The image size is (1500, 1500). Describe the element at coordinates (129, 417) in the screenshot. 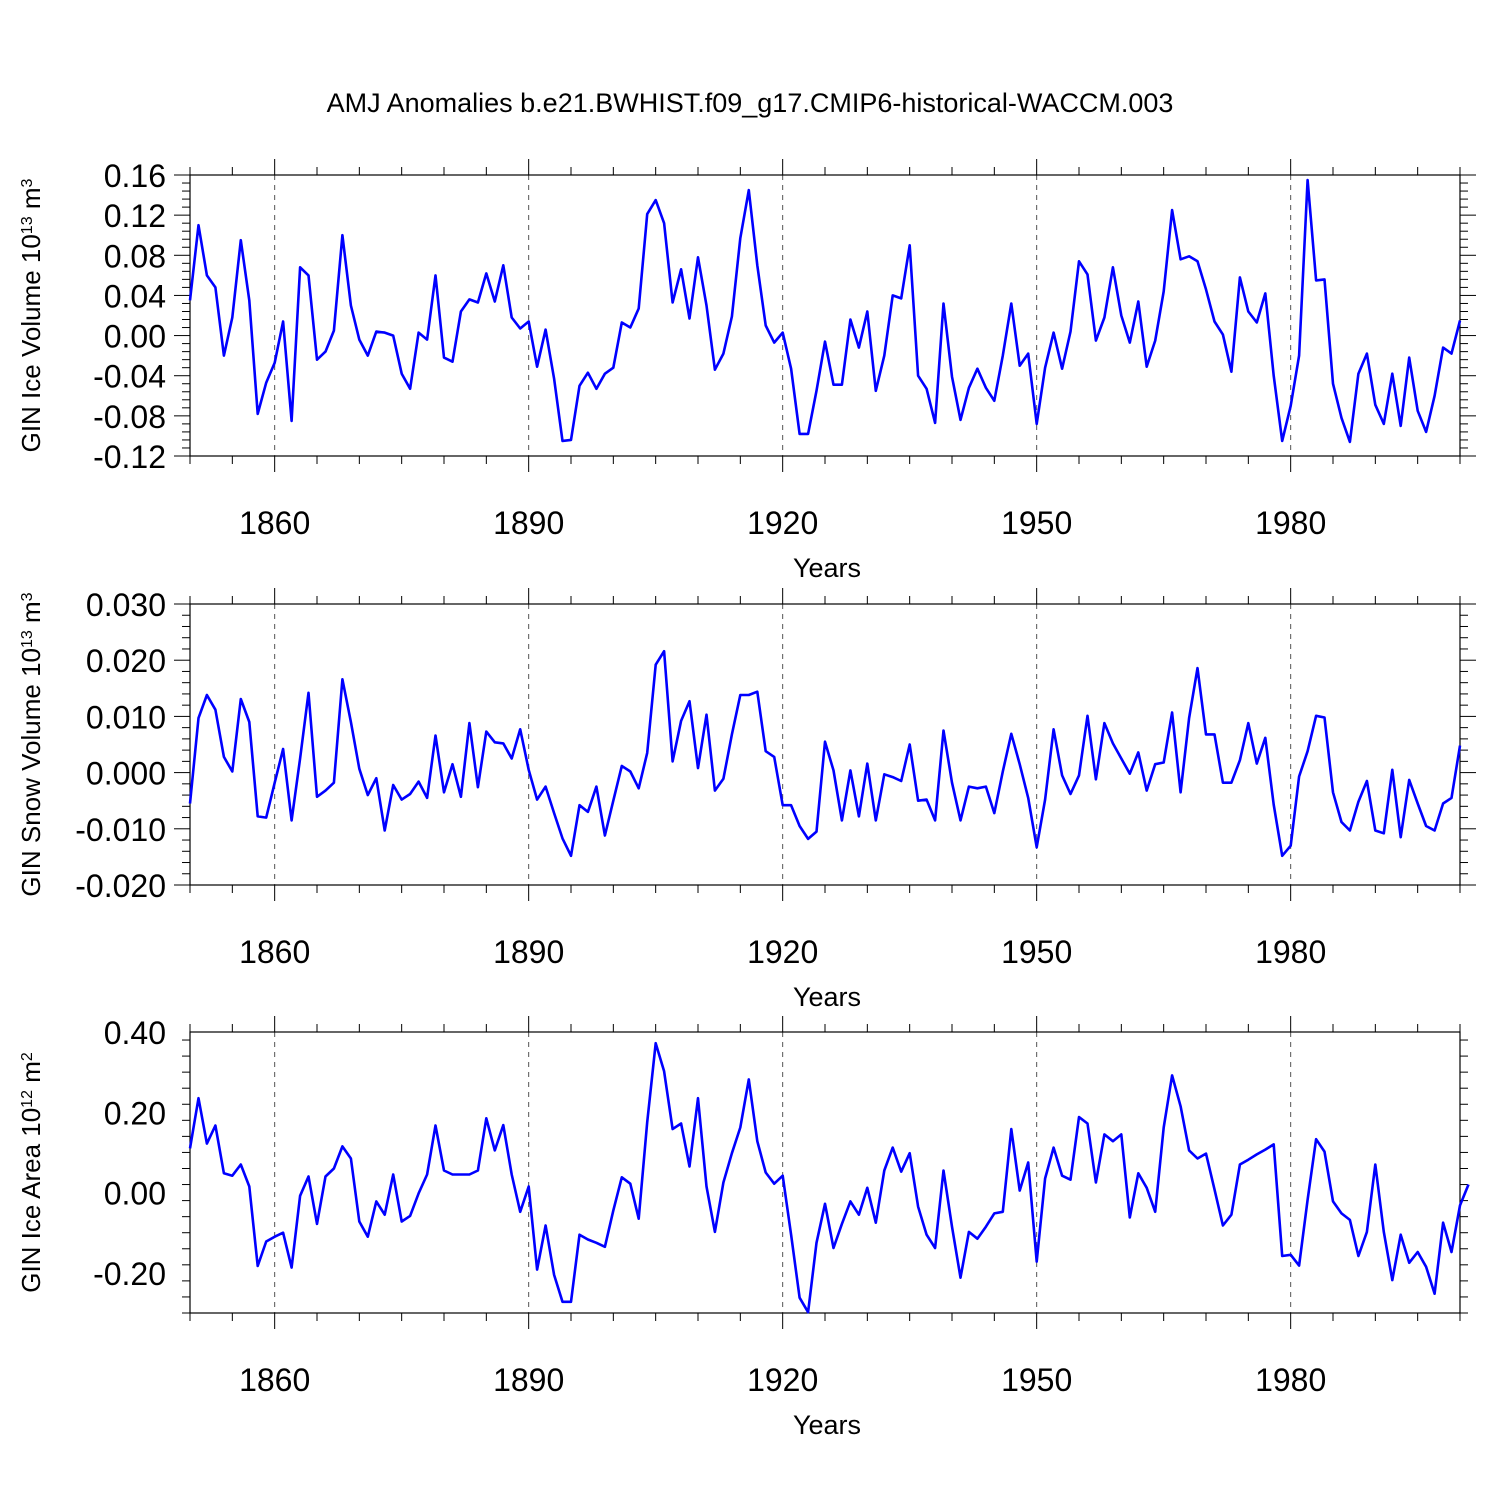

I see `y-tick-label: -0.08` at that location.